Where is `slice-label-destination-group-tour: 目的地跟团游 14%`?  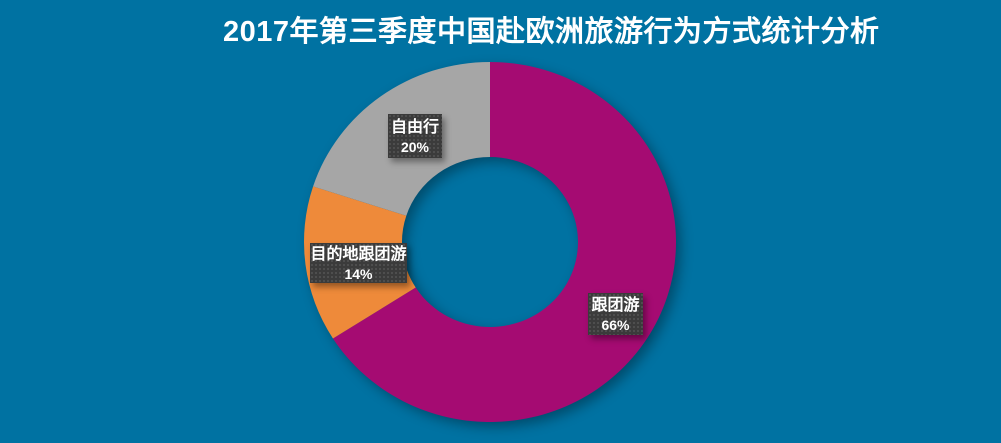 slice-label-destination-group-tour: 目的地跟团游 14% is located at coordinates (358, 263).